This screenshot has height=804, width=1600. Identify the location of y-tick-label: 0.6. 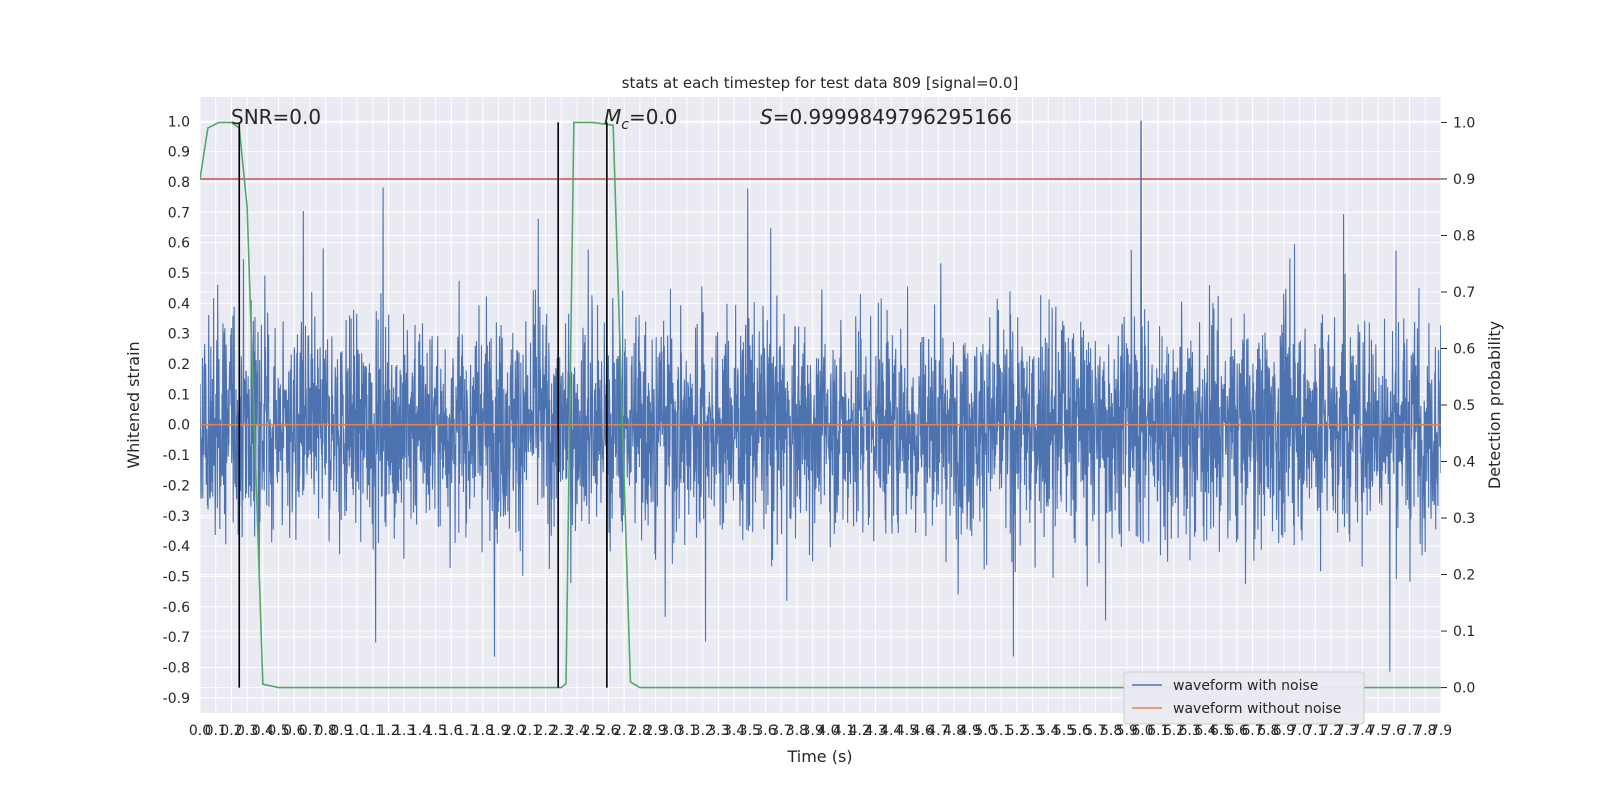
(179, 244).